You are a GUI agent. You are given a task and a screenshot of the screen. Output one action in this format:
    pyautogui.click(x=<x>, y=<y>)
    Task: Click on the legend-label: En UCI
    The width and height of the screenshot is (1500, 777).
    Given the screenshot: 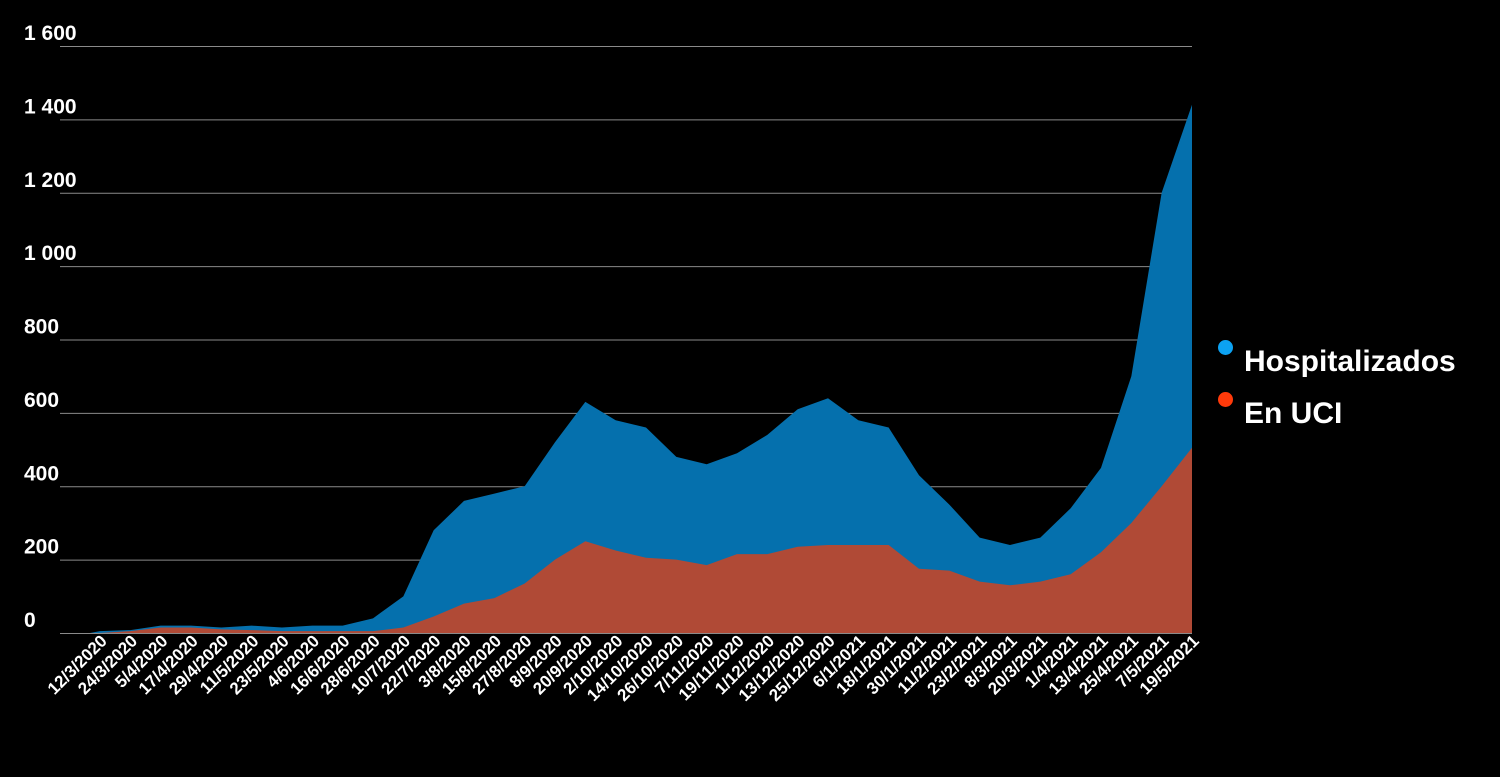 What is the action you would take?
    pyautogui.click(x=1293, y=413)
    